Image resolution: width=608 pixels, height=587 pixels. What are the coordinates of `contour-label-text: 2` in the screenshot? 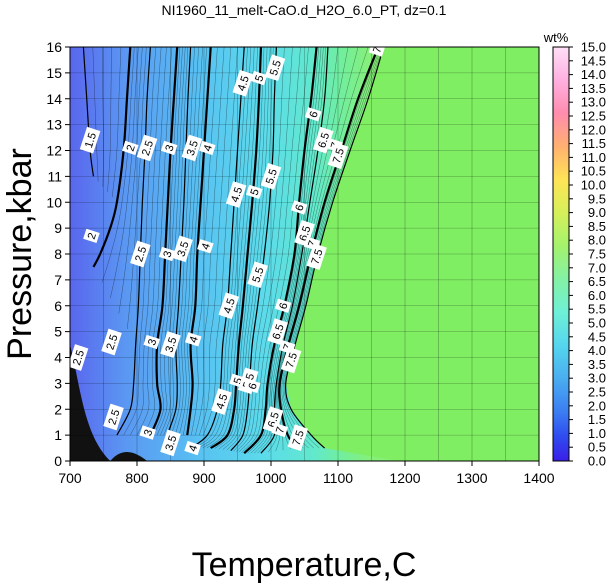 It's located at (131, 148).